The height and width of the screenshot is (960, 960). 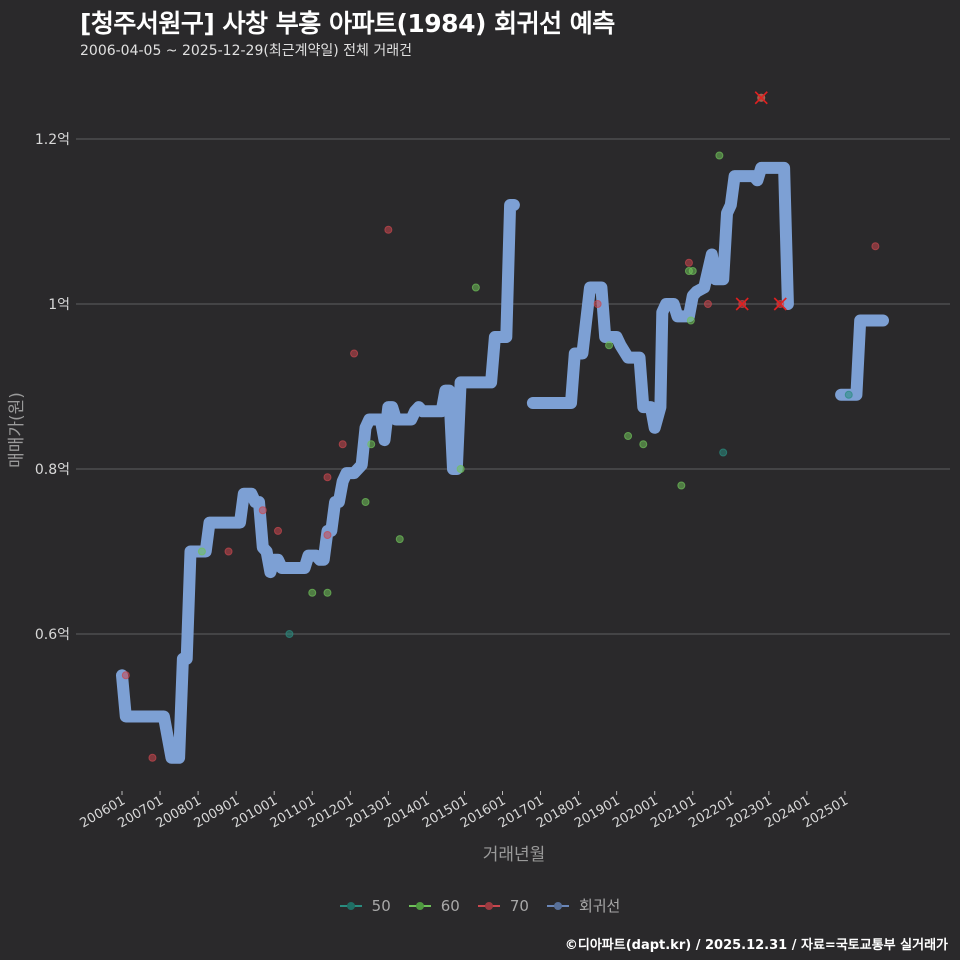 What do you see at coordinates (350, 906) in the screenshot?
I see `legend-swatch-50-icon` at bounding box center [350, 906].